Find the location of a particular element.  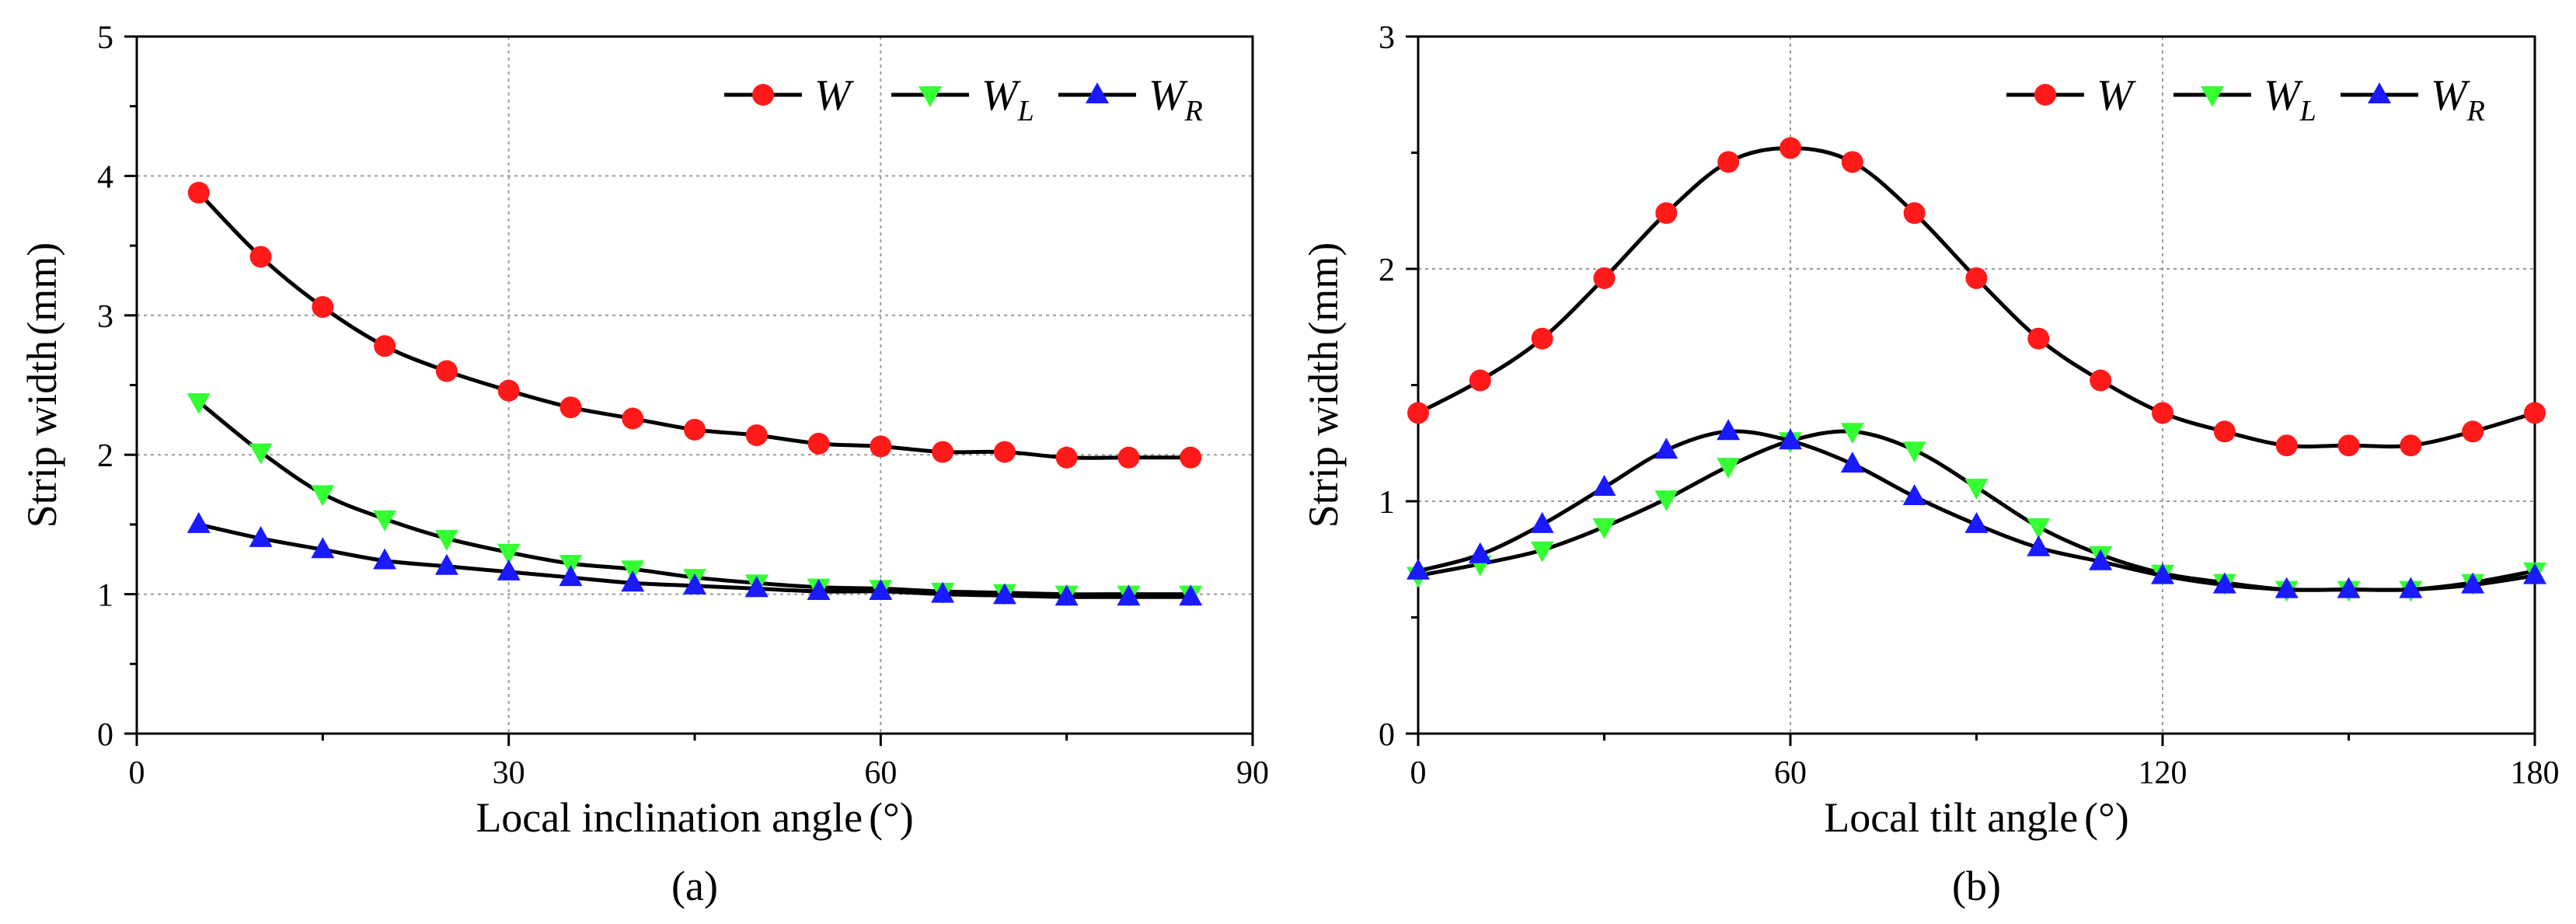

panel-a-y-axis-title: Strip width(mm) is located at coordinates (42, 385).